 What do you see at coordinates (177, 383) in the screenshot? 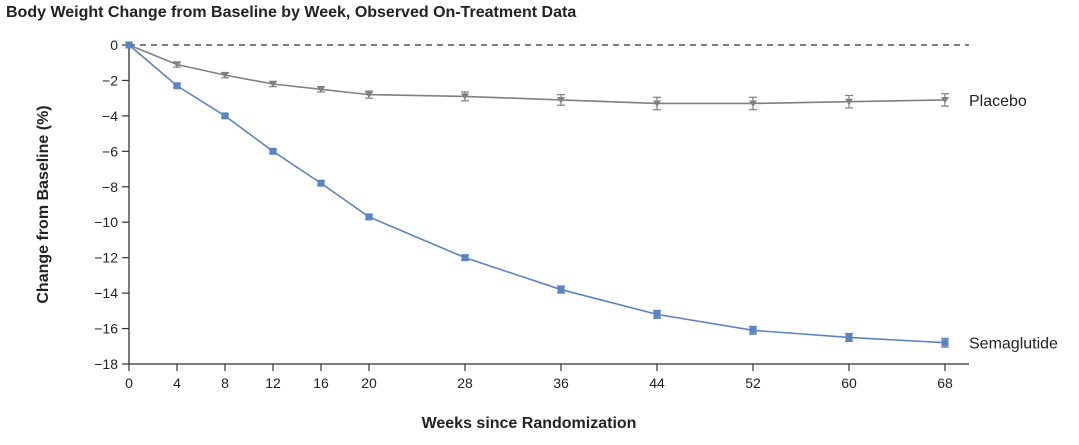
I see `x-tick-label: 4` at bounding box center [177, 383].